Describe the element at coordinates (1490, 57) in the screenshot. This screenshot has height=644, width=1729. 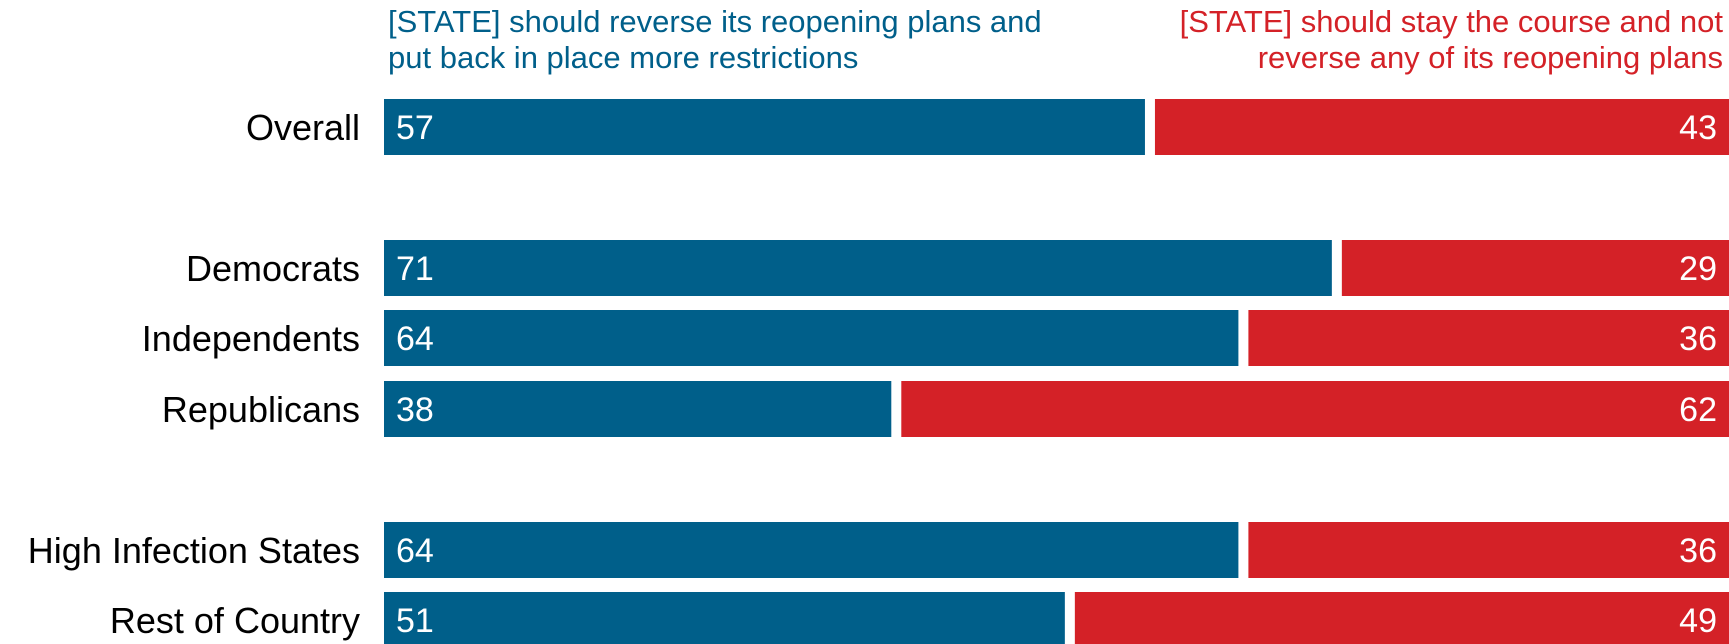
I see `legend-right-line-2: reverse any of its reopening plans` at that location.